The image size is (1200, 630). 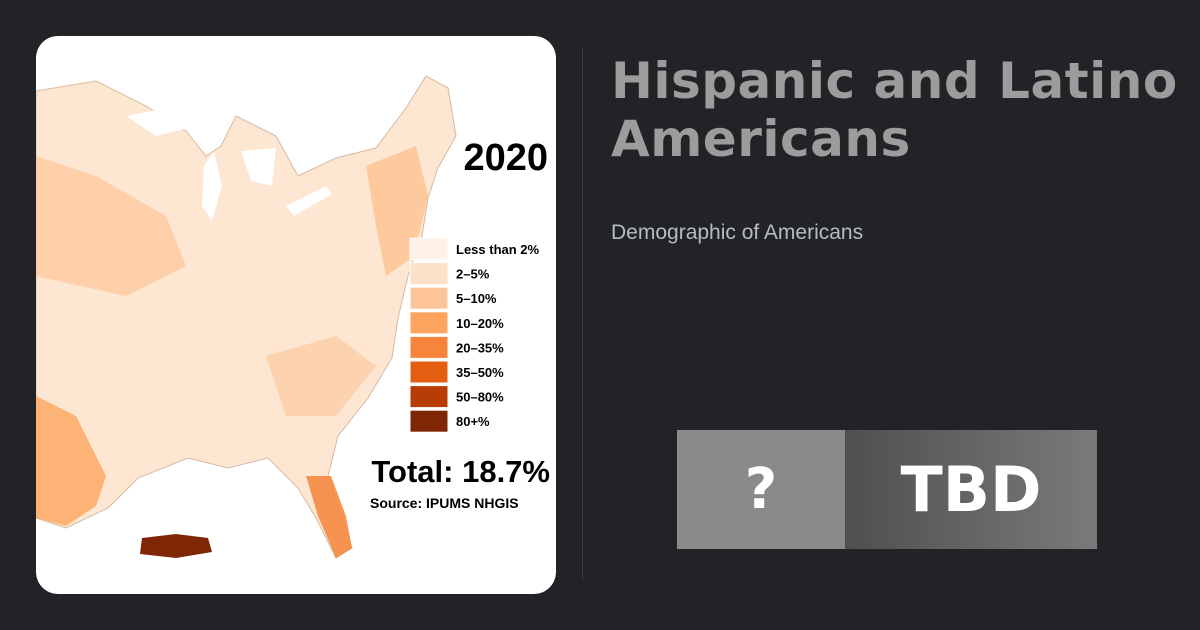 I want to click on title: Hispanic and Latino Americans, so click(x=894, y=110).